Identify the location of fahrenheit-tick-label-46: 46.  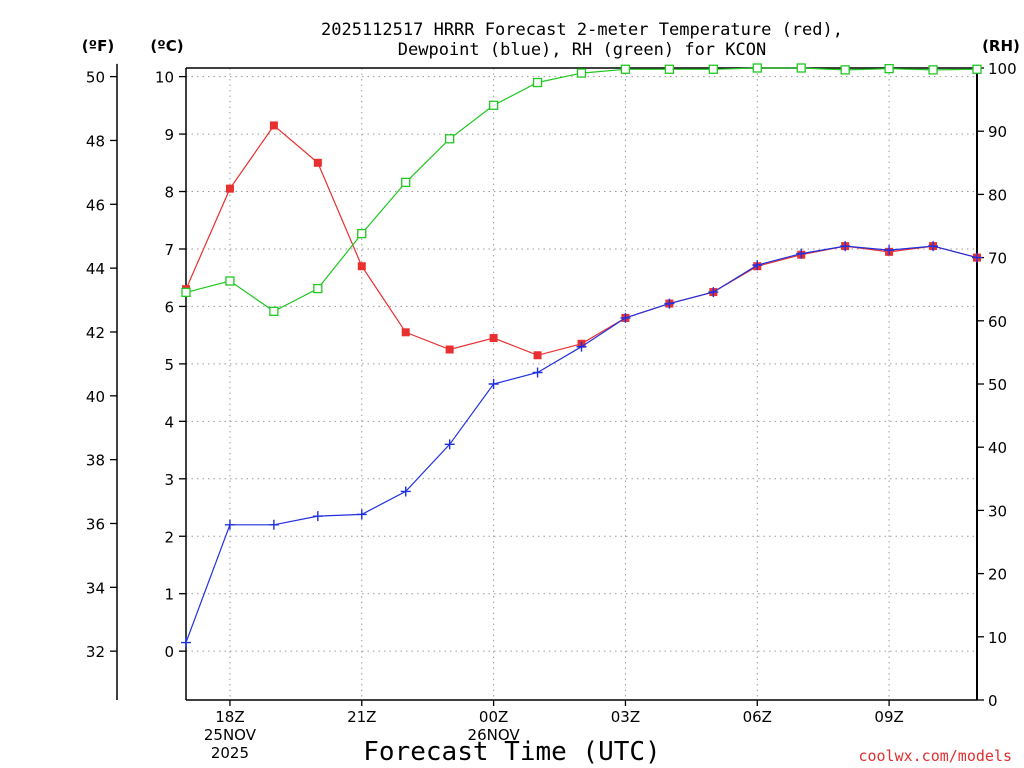
(95, 205).